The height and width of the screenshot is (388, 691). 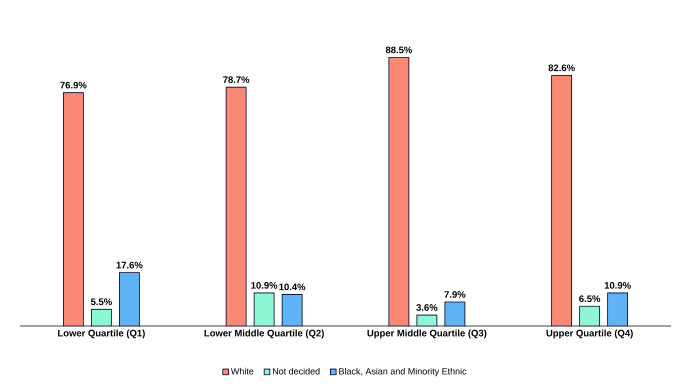 I want to click on data-label: 10.4%, so click(x=292, y=287).